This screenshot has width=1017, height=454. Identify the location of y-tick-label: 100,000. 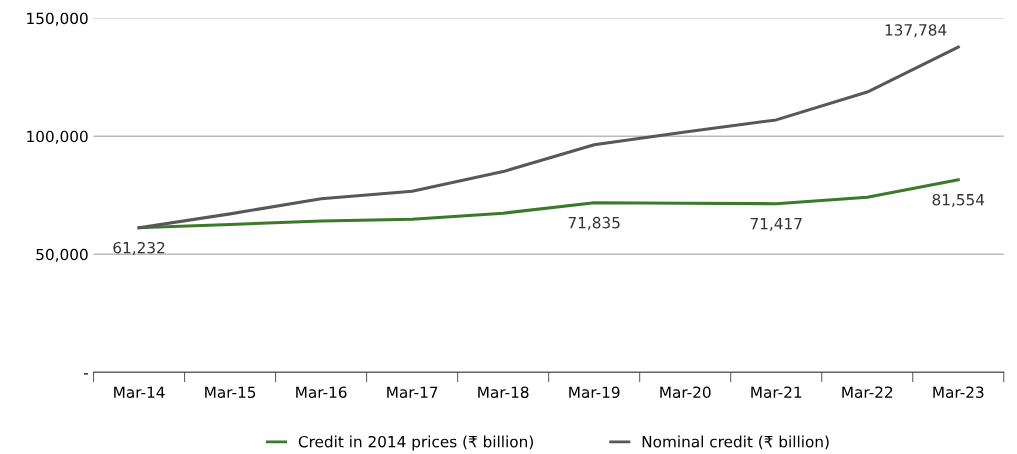
(57, 137).